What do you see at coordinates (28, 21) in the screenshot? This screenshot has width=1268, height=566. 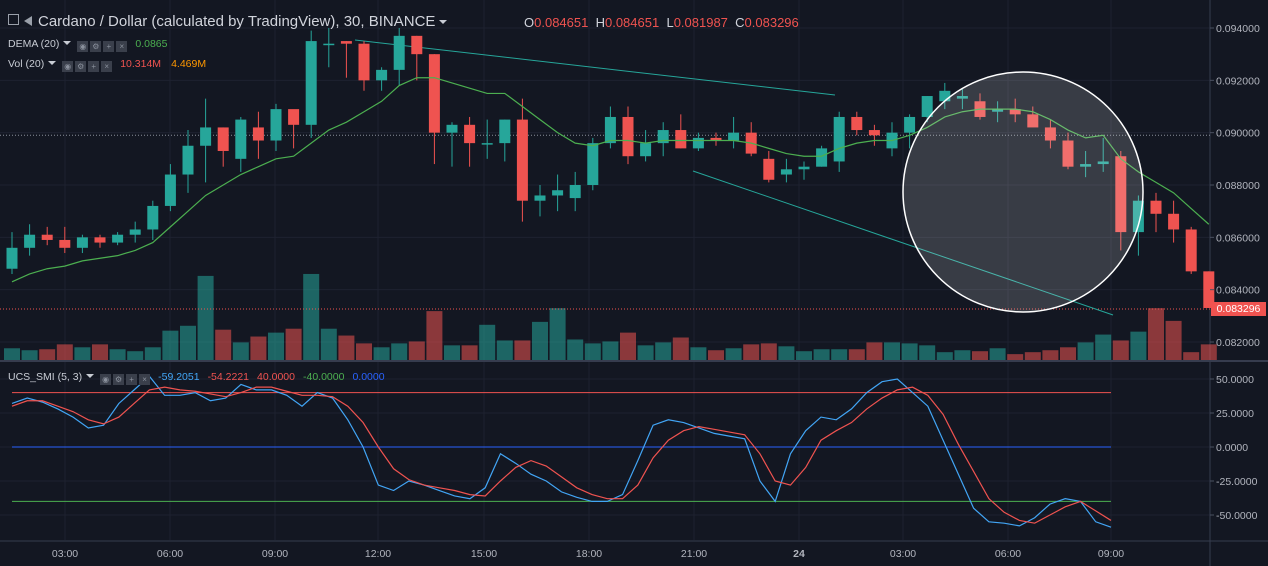 I see `back-arrow-icon` at bounding box center [28, 21].